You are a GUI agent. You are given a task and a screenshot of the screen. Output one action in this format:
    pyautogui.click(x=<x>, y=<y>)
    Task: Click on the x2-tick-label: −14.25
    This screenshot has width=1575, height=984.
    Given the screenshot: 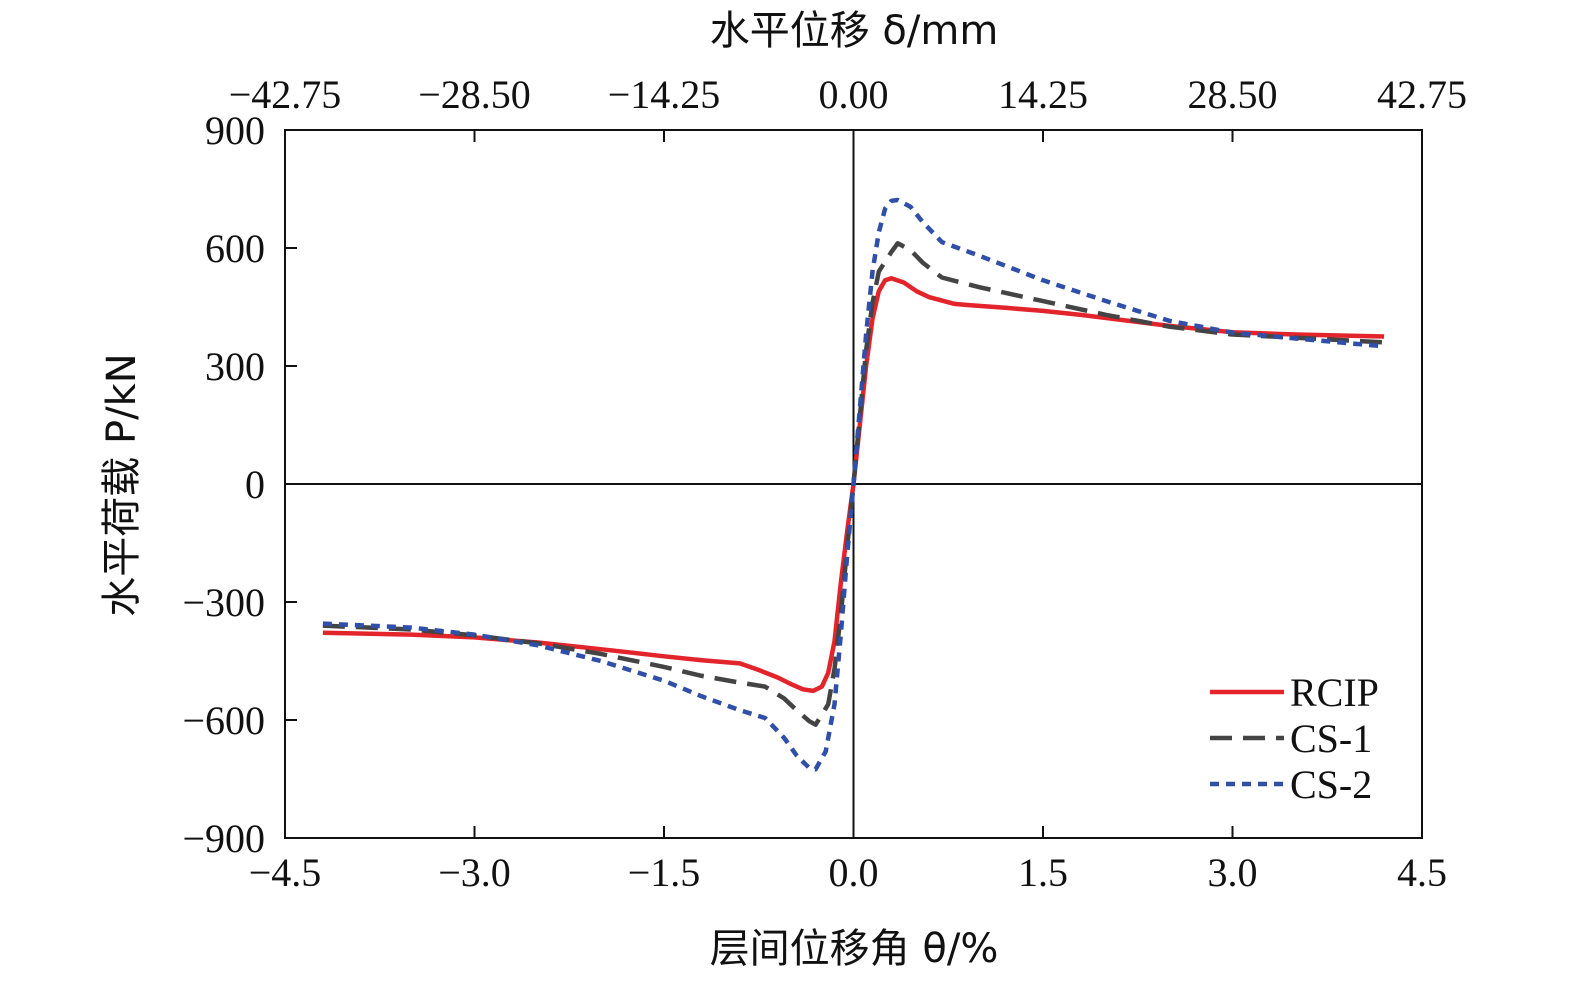 What is the action you would take?
    pyautogui.click(x=664, y=94)
    